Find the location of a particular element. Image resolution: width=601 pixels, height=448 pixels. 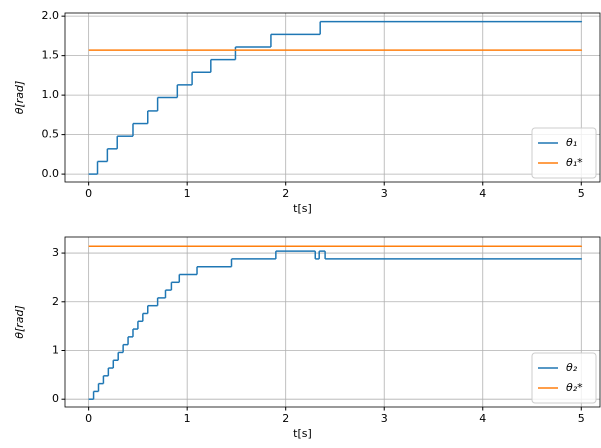

y-tick-label: 0.0 is located at coordinates (51, 173).